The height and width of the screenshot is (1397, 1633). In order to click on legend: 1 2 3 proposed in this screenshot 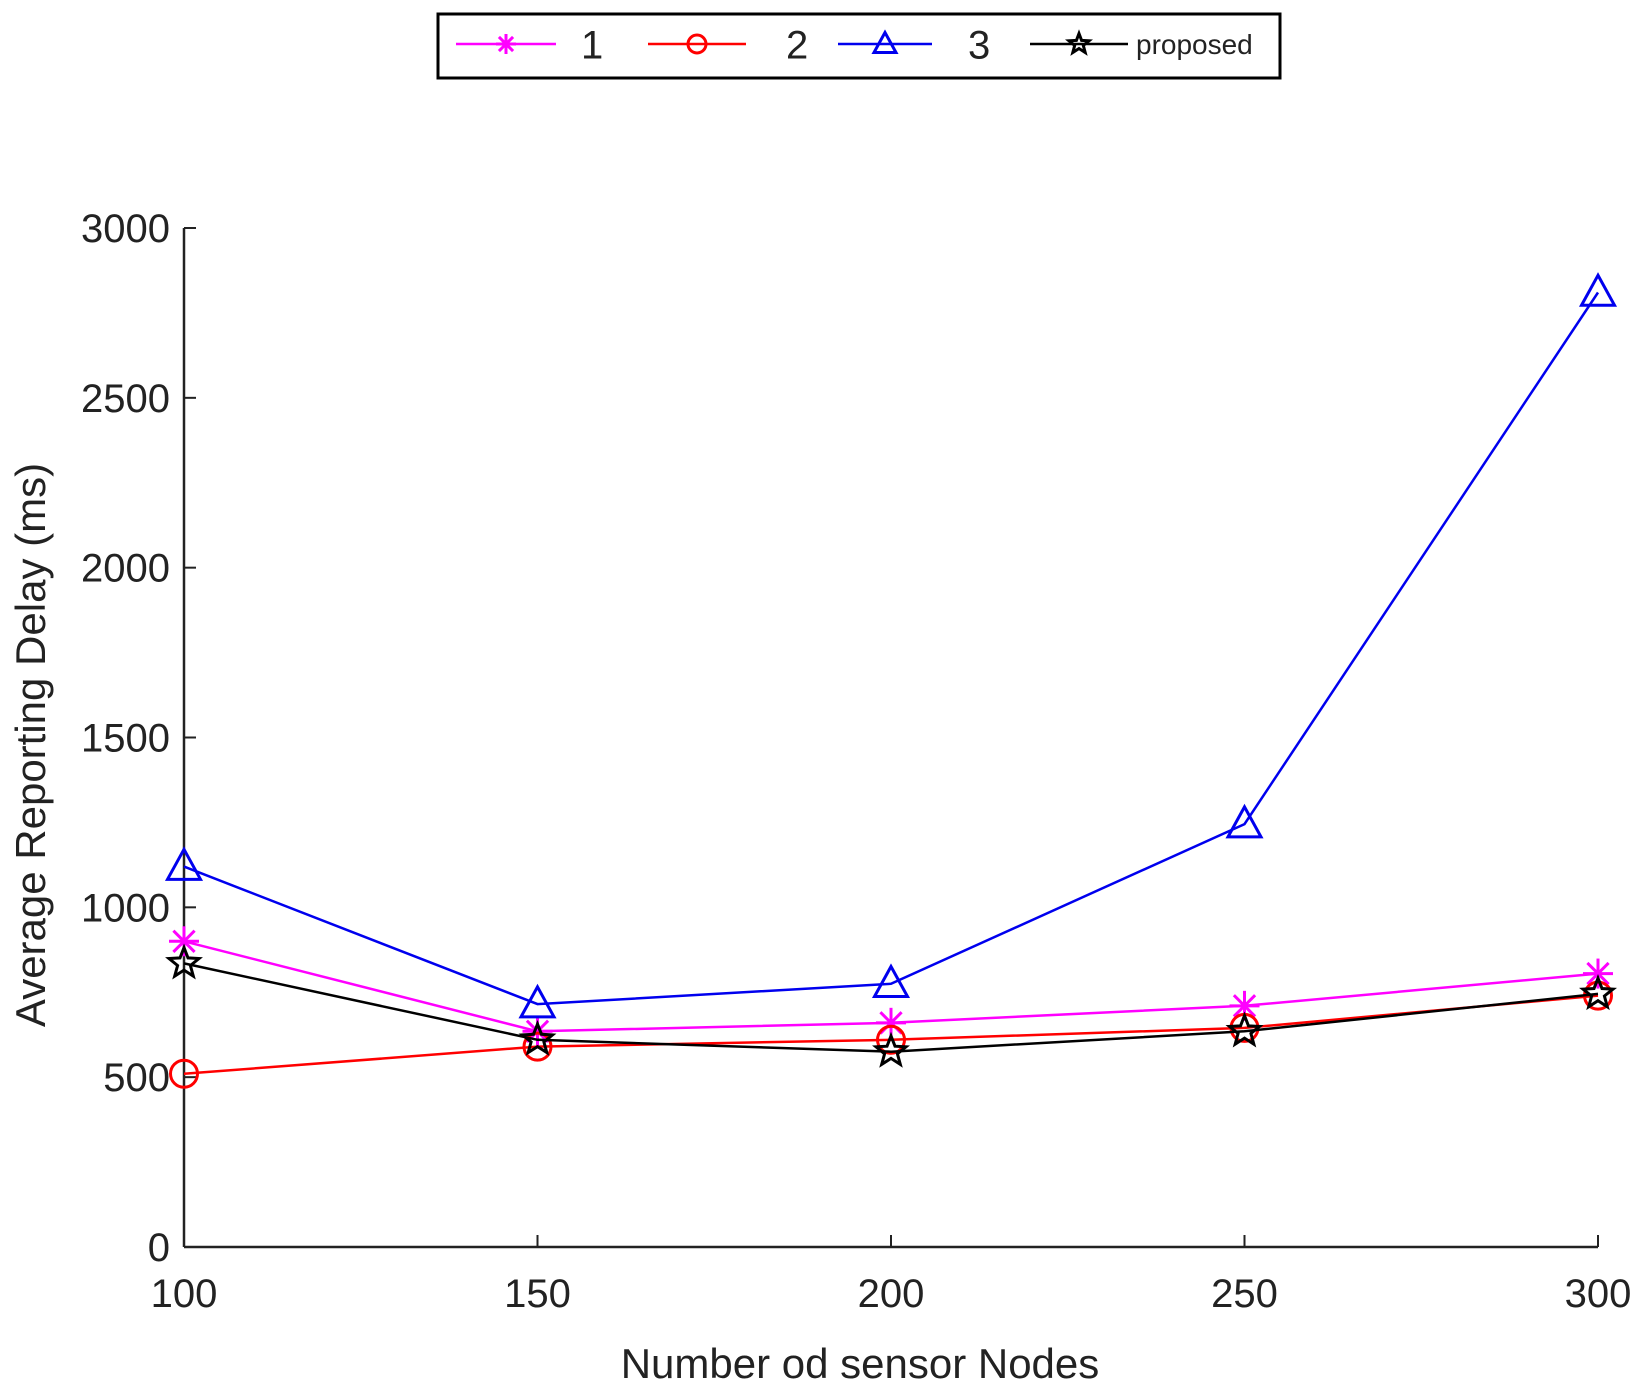, I will do `click(859, 46)`.